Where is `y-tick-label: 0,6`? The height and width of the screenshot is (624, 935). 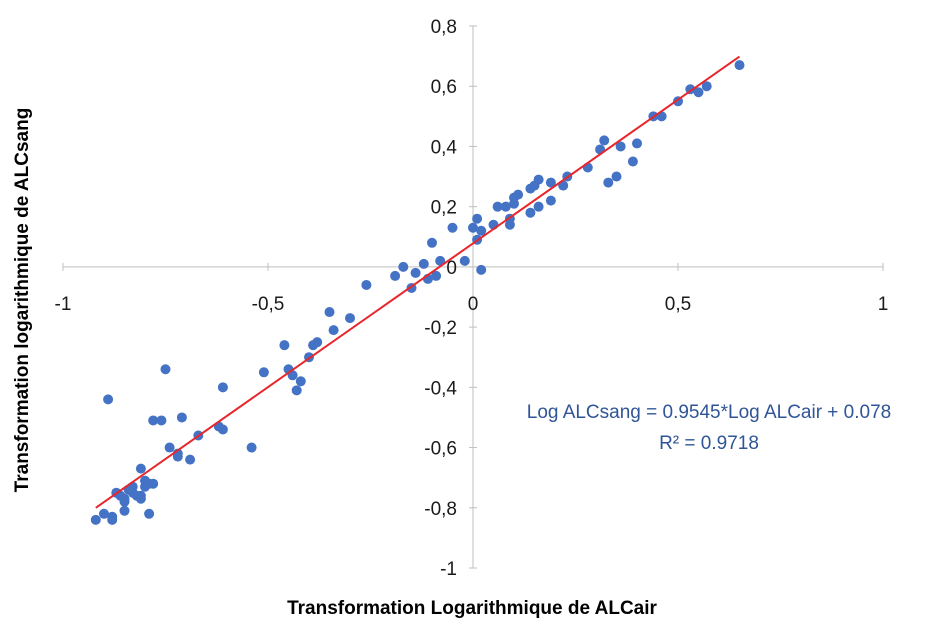 y-tick-label: 0,6 is located at coordinates (444, 87).